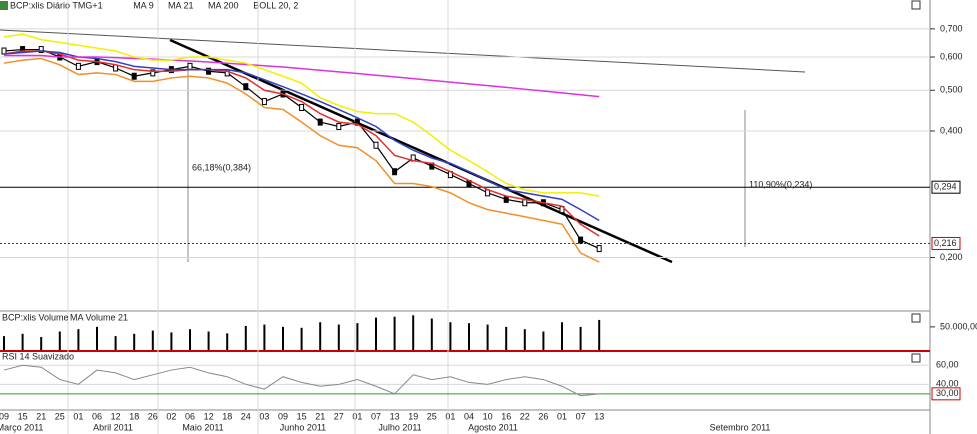 This screenshot has width=977, height=434. I want to click on panel-title: MA Volume 21, so click(99, 317).